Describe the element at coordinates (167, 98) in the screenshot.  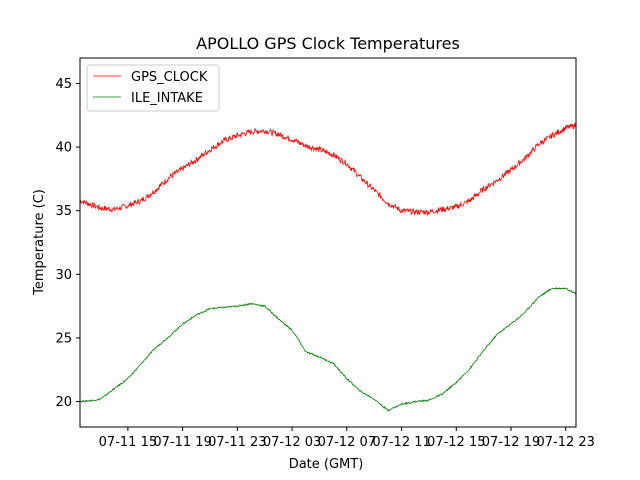
I see `legend-label: ILE_INTAKE` at that location.